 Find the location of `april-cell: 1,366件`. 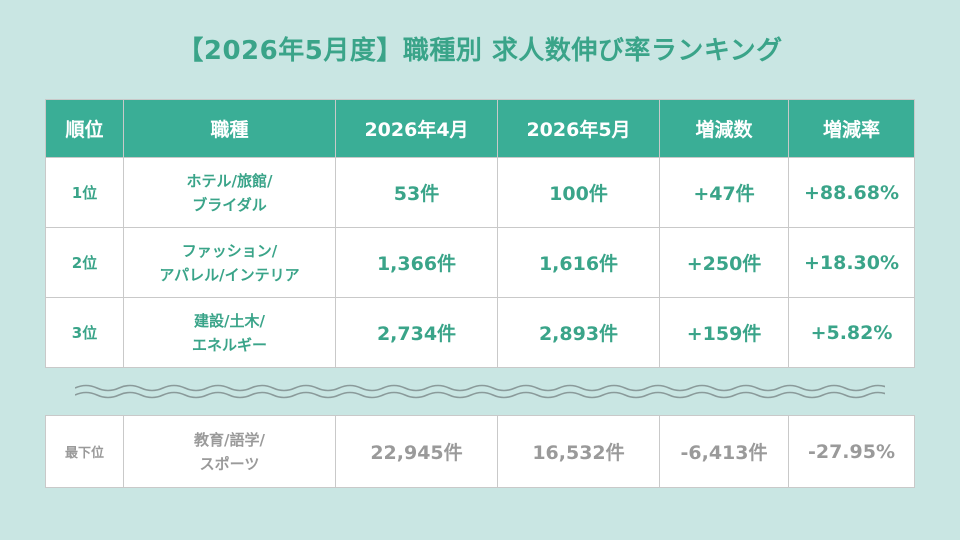

april-cell: 1,366件 is located at coordinates (416, 262).